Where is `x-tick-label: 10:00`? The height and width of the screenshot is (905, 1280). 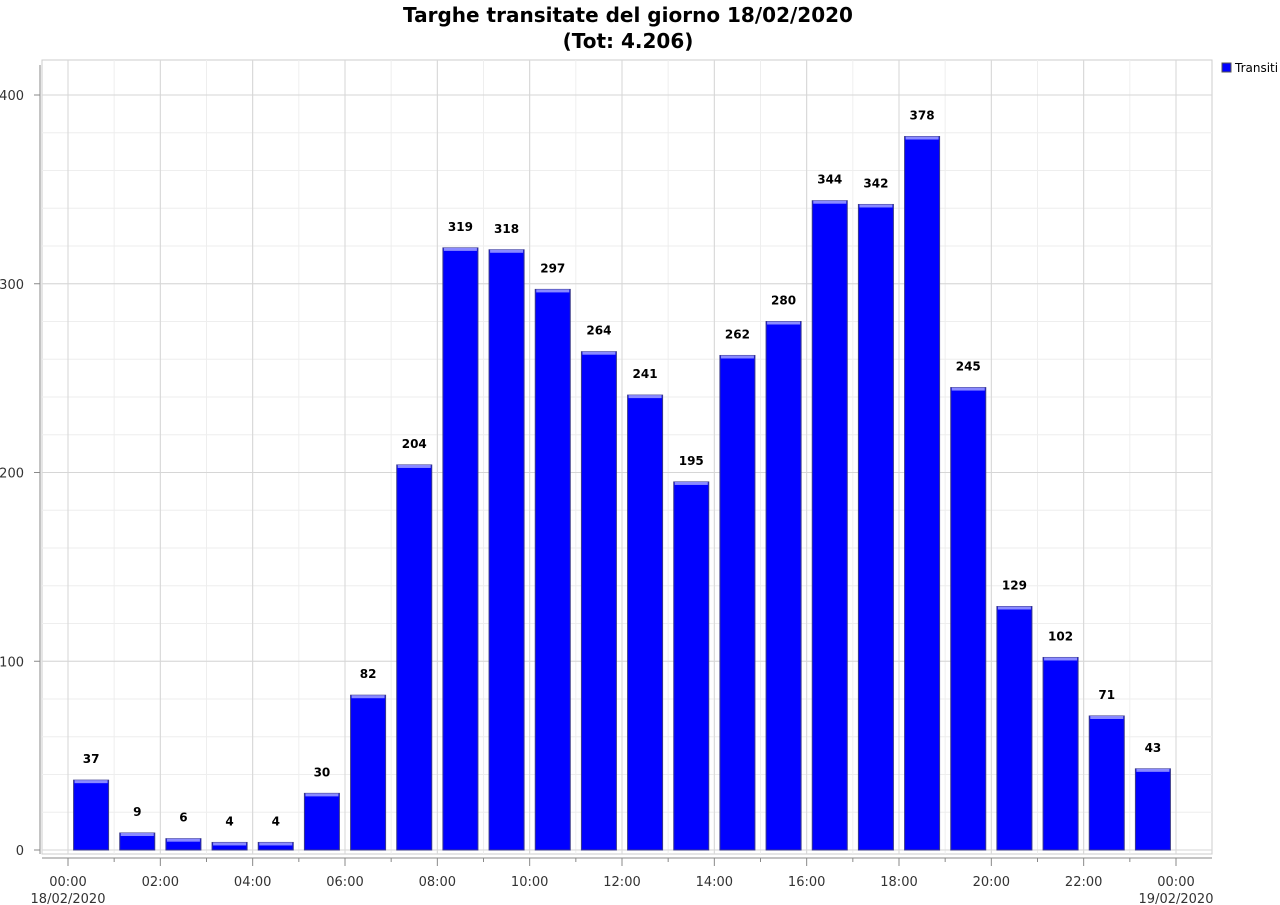 x-tick-label: 10:00 is located at coordinates (529, 882).